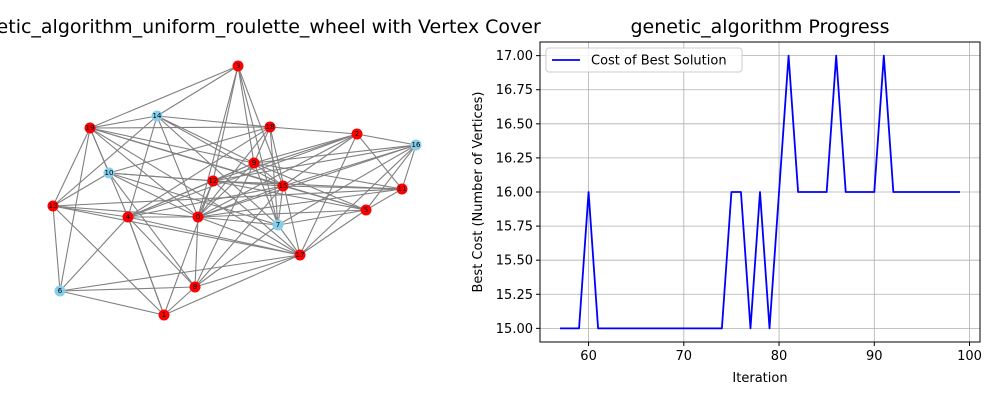 This screenshot has height=400, width=1000. I want to click on graph-node-label: 11, so click(402, 189).